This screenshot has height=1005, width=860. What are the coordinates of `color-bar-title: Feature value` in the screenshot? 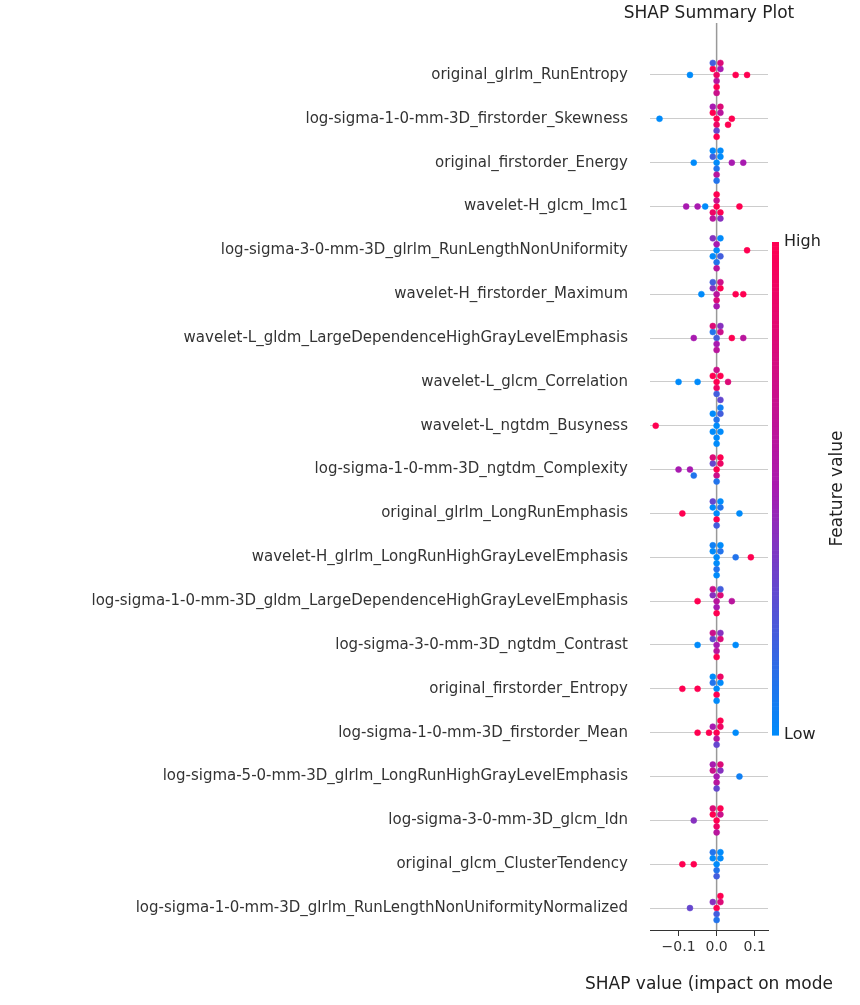 It's located at (836, 488).